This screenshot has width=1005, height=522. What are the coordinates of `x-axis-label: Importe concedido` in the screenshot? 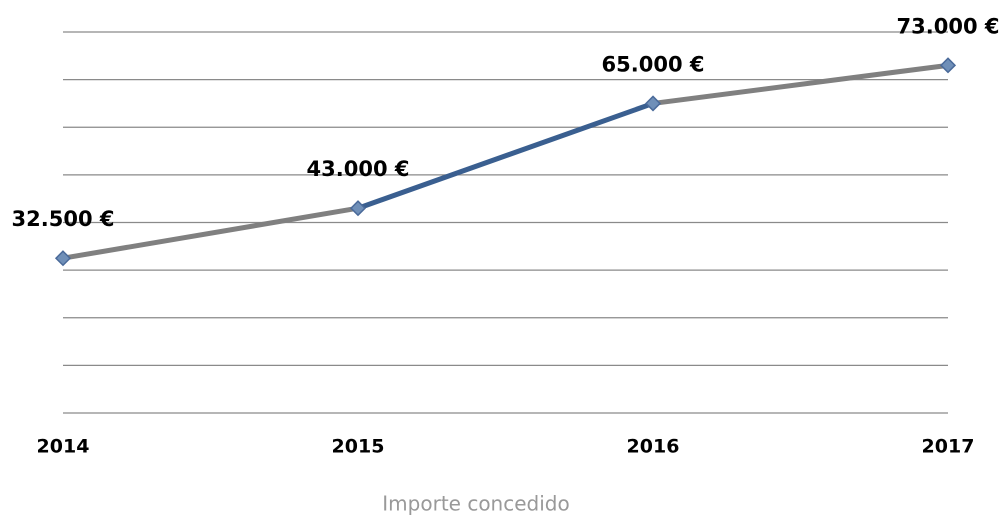 It's located at (475, 504).